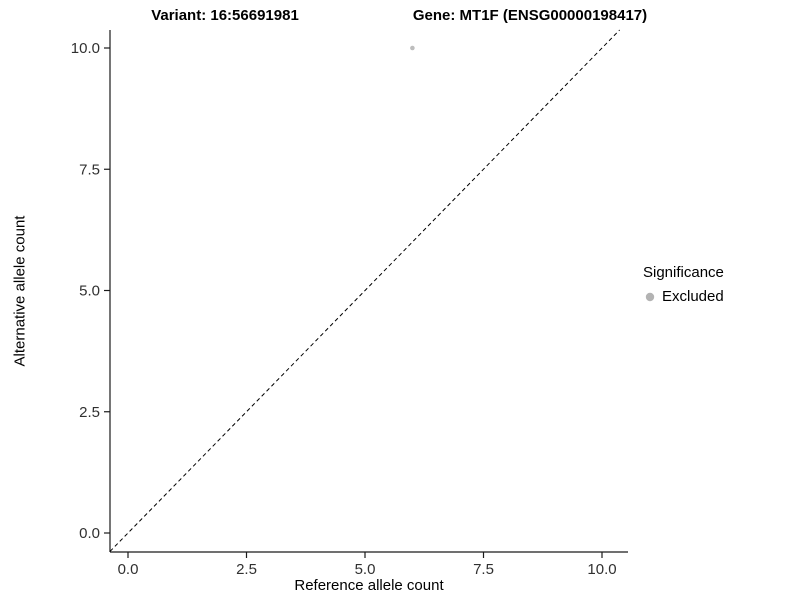  What do you see at coordinates (20, 291) in the screenshot?
I see `y-axis-title: Alternative allele count` at bounding box center [20, 291].